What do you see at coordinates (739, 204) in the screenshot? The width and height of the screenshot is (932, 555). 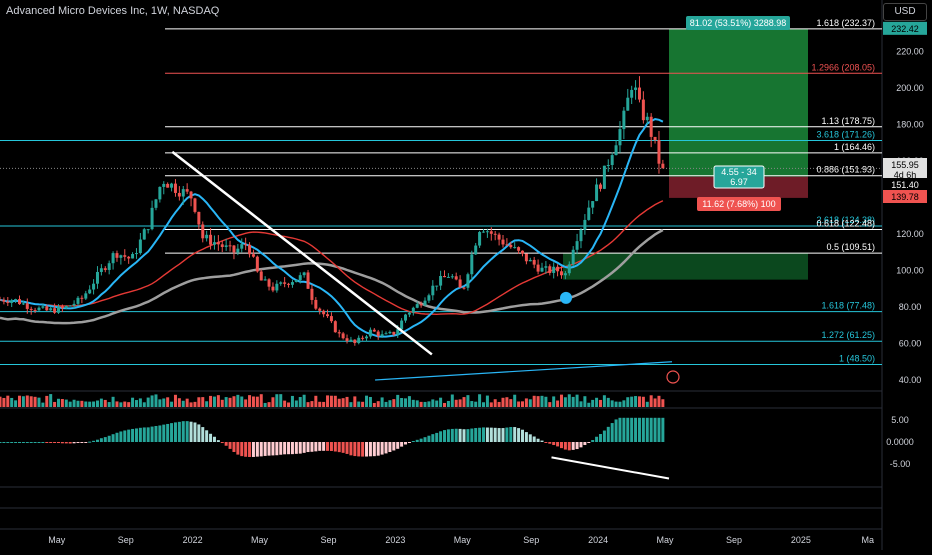 I see `loss-label-bg` at bounding box center [739, 204].